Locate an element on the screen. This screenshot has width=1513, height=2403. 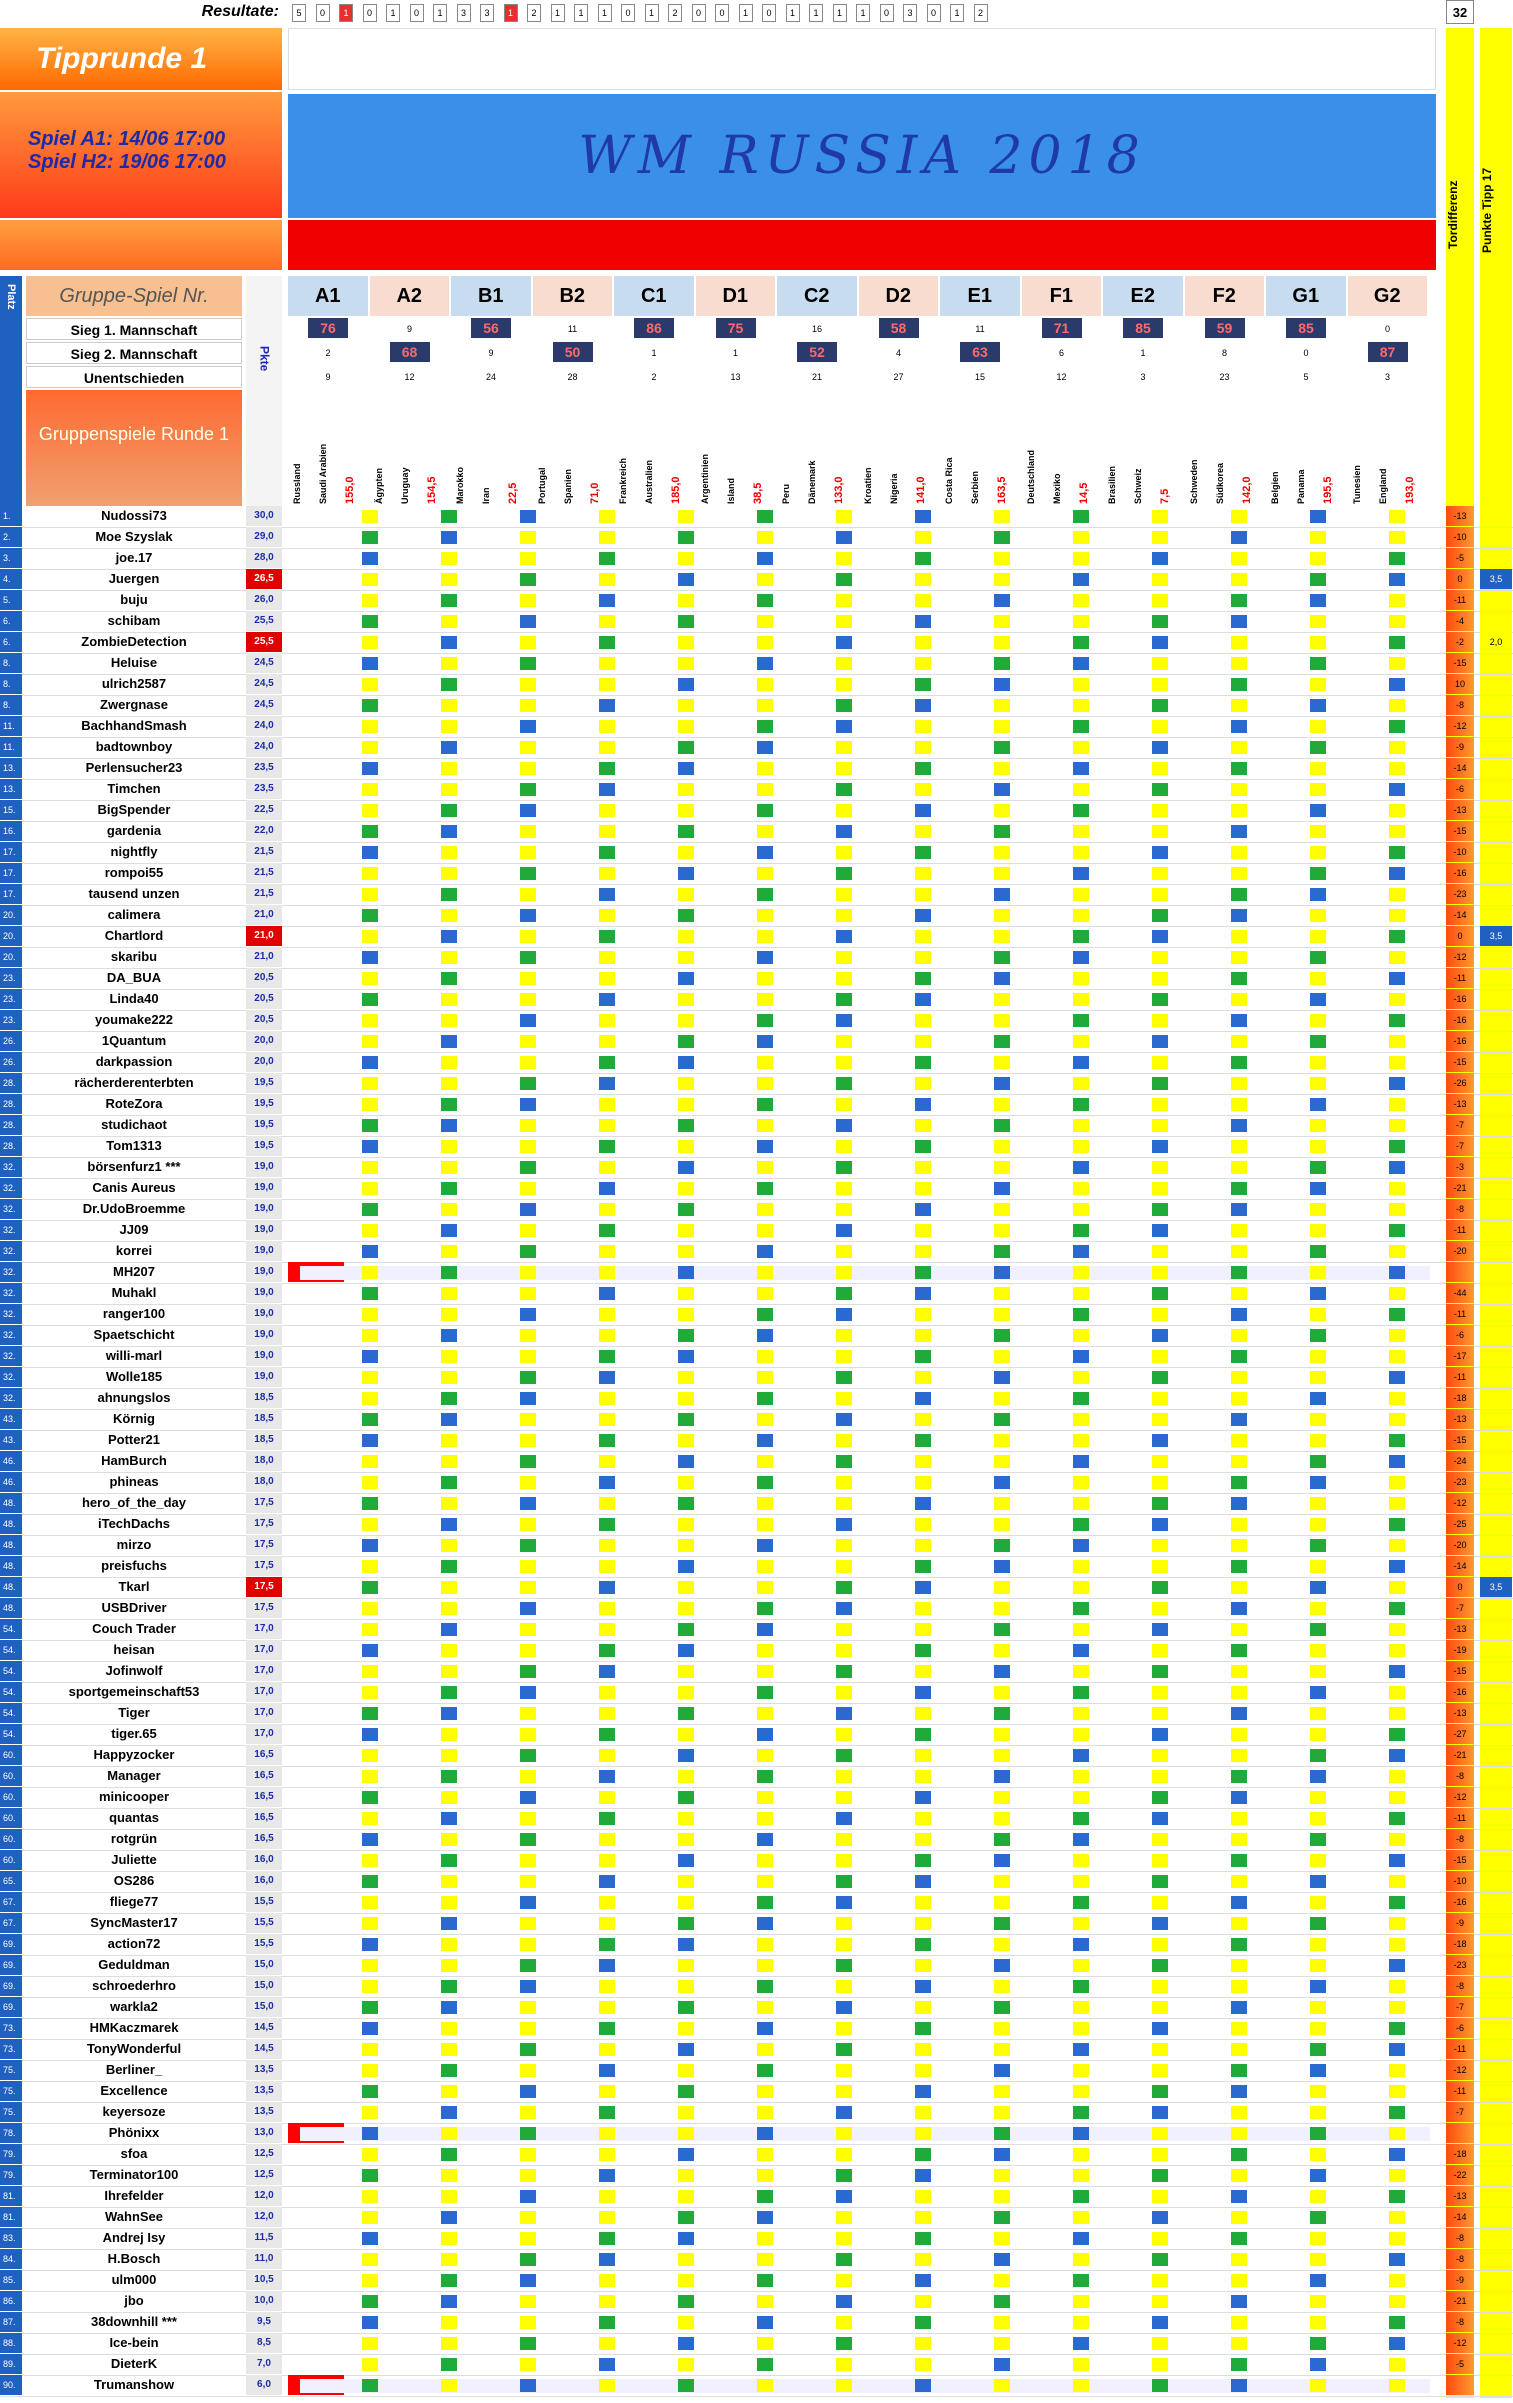
player-row: 32. Muhakl 19,0 -44 is located at coordinates (756, 1294).